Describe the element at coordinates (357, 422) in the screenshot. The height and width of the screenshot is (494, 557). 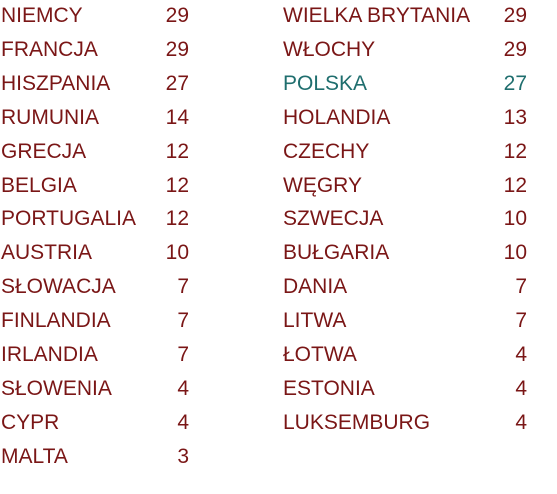
I see `country-name: LUKSEMBURG` at that location.